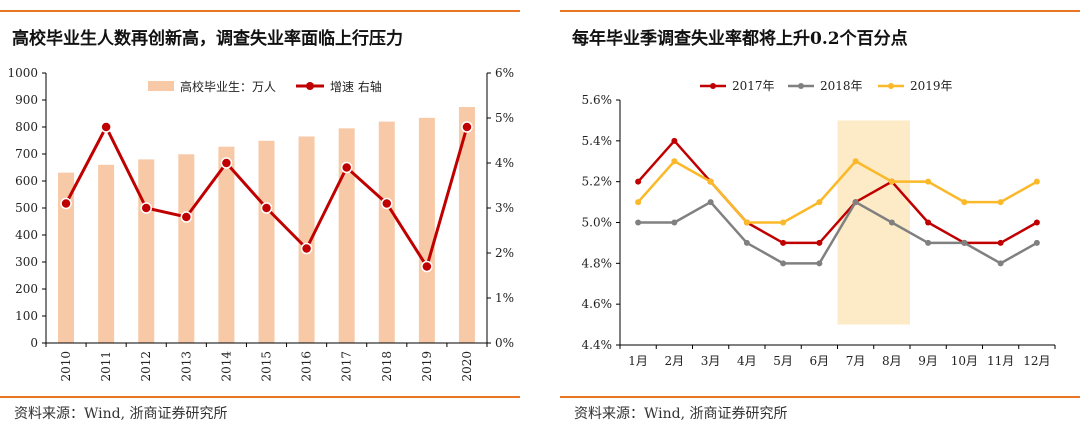 The image size is (1080, 424). Describe the element at coordinates (1036, 361) in the screenshot. I see `x-tick-label: 12月` at that location.